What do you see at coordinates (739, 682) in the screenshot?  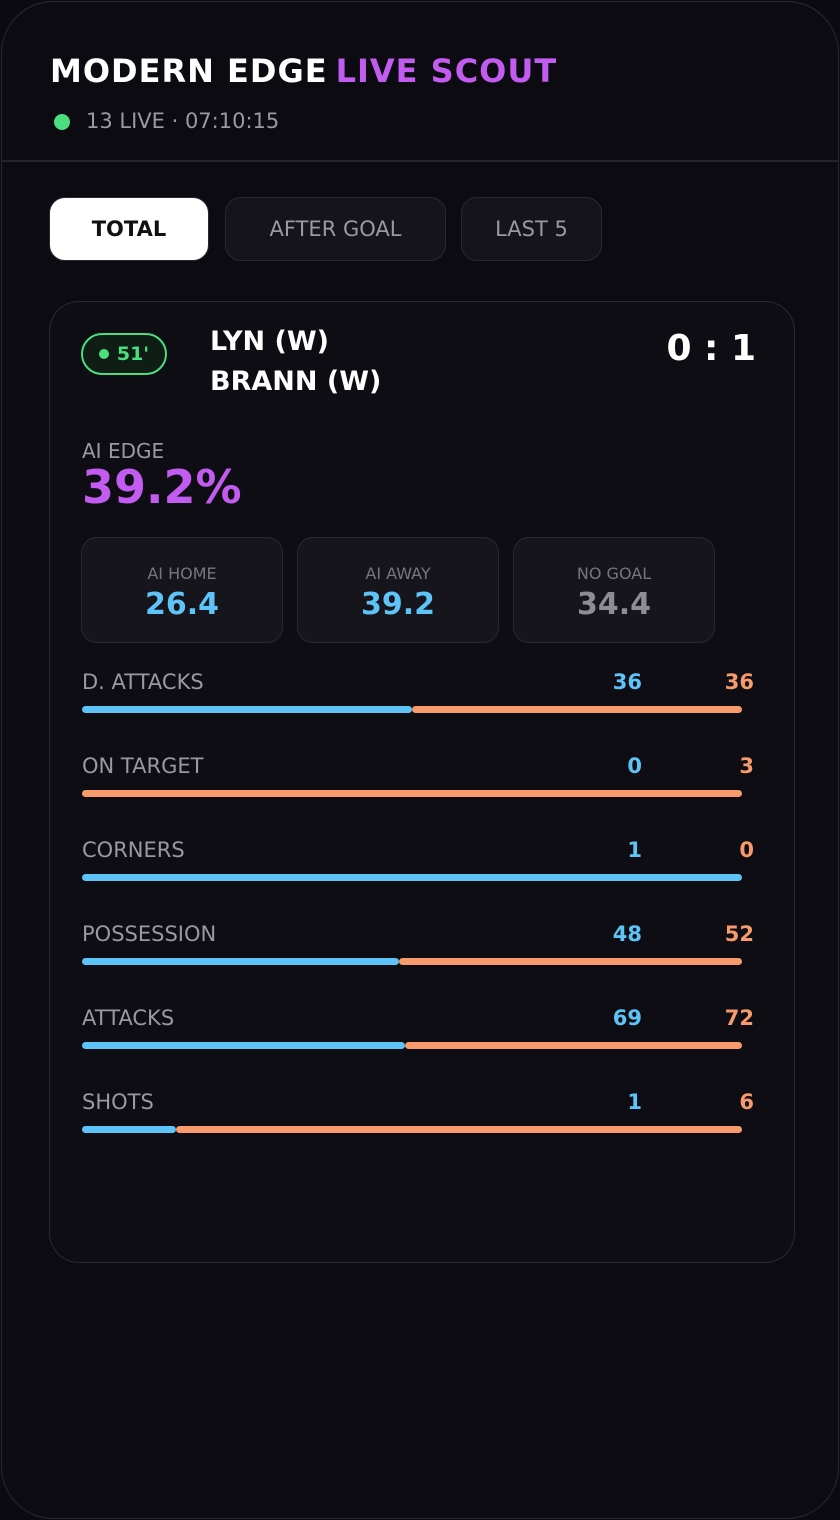 I see `stat-away: 36` at bounding box center [739, 682].